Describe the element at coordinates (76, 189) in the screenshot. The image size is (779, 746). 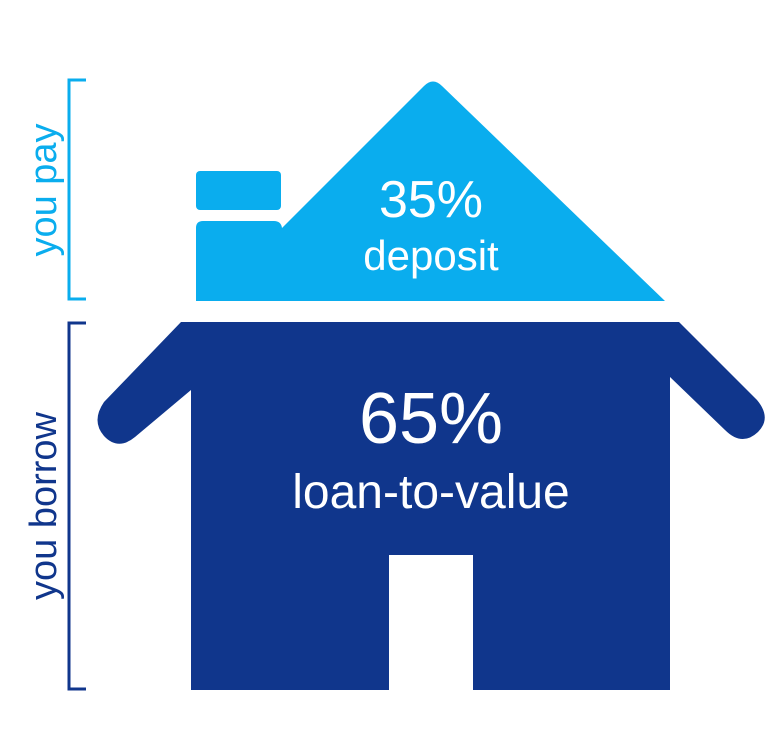
I see `you-pay-bracket` at that location.